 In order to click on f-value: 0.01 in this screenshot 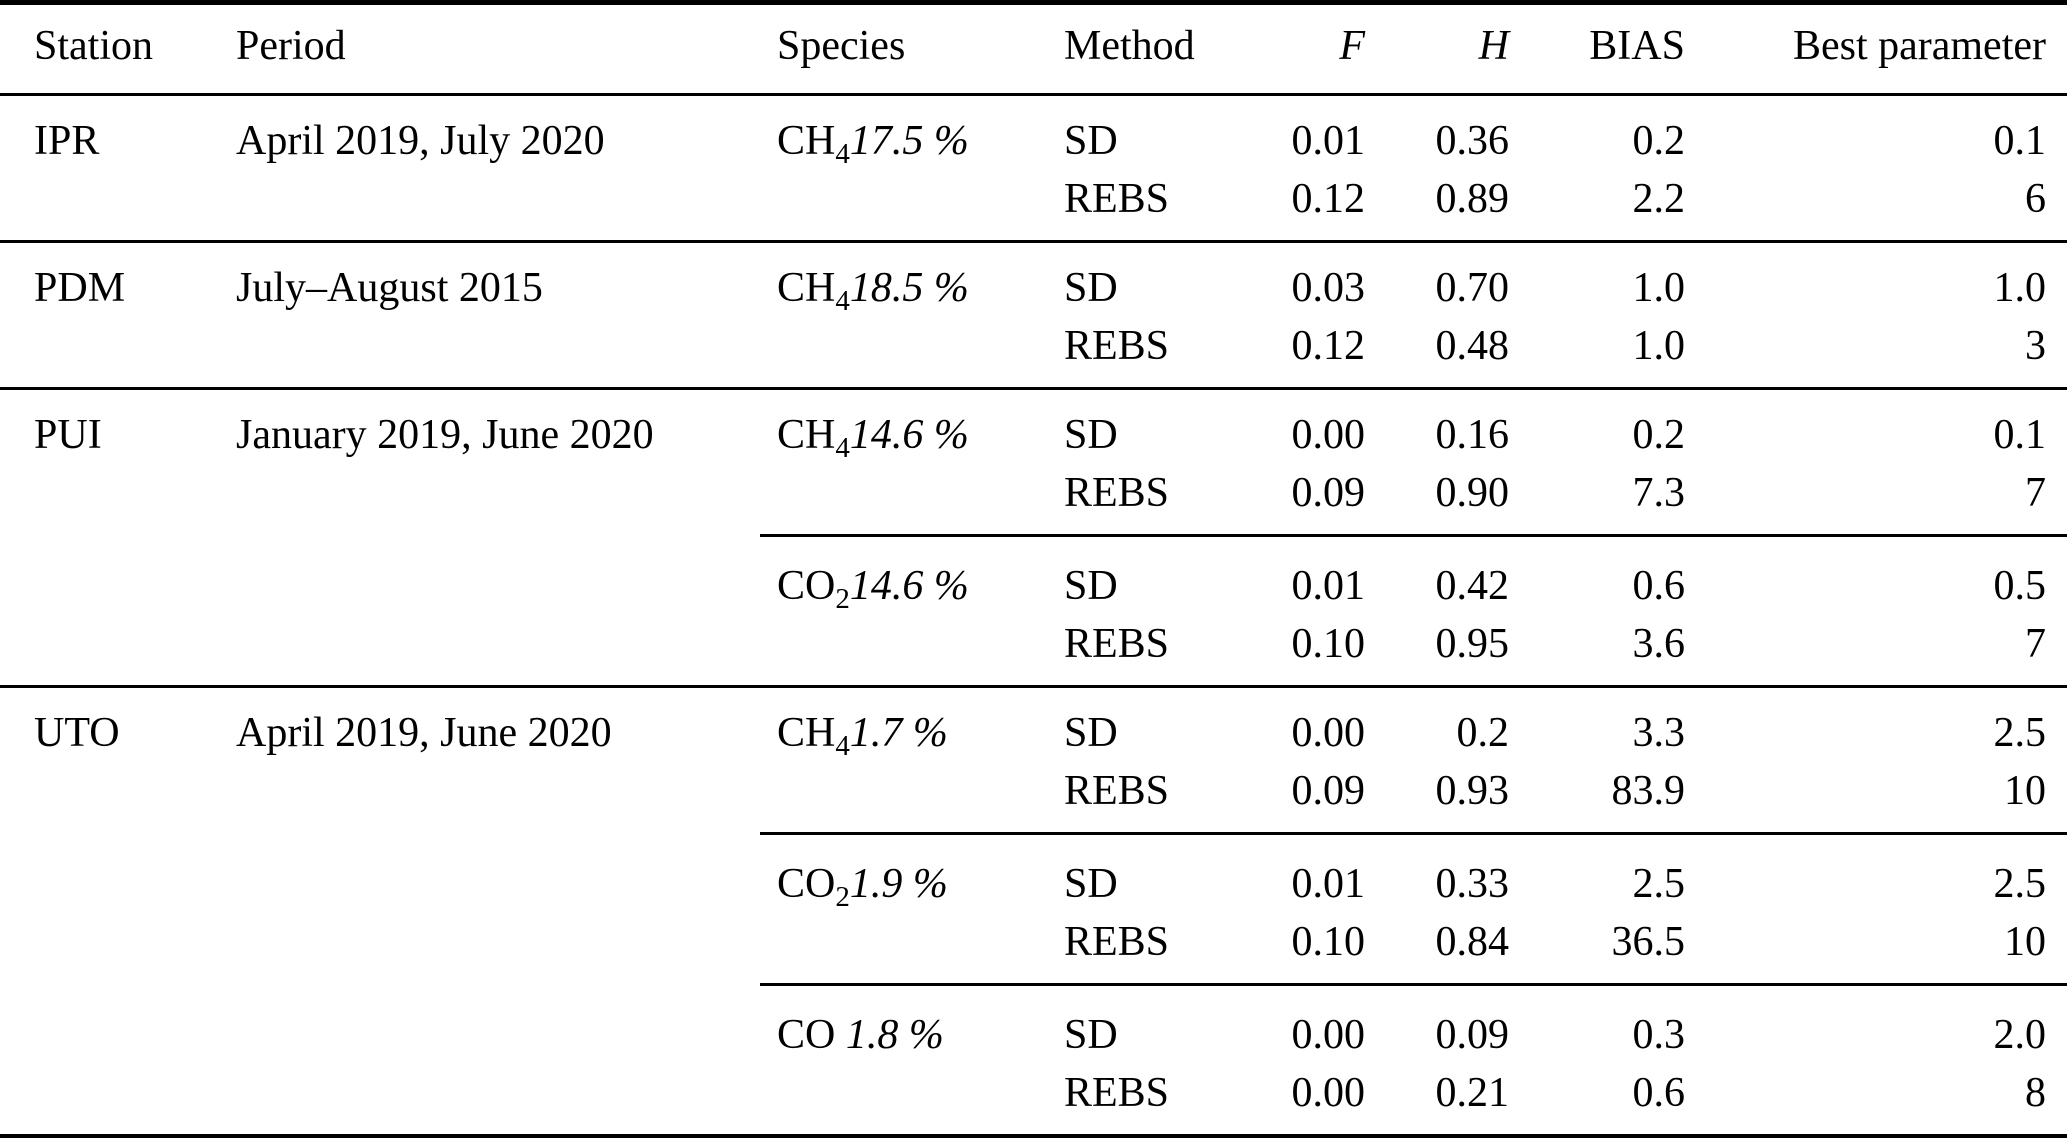, I will do `click(1302, 131)`.